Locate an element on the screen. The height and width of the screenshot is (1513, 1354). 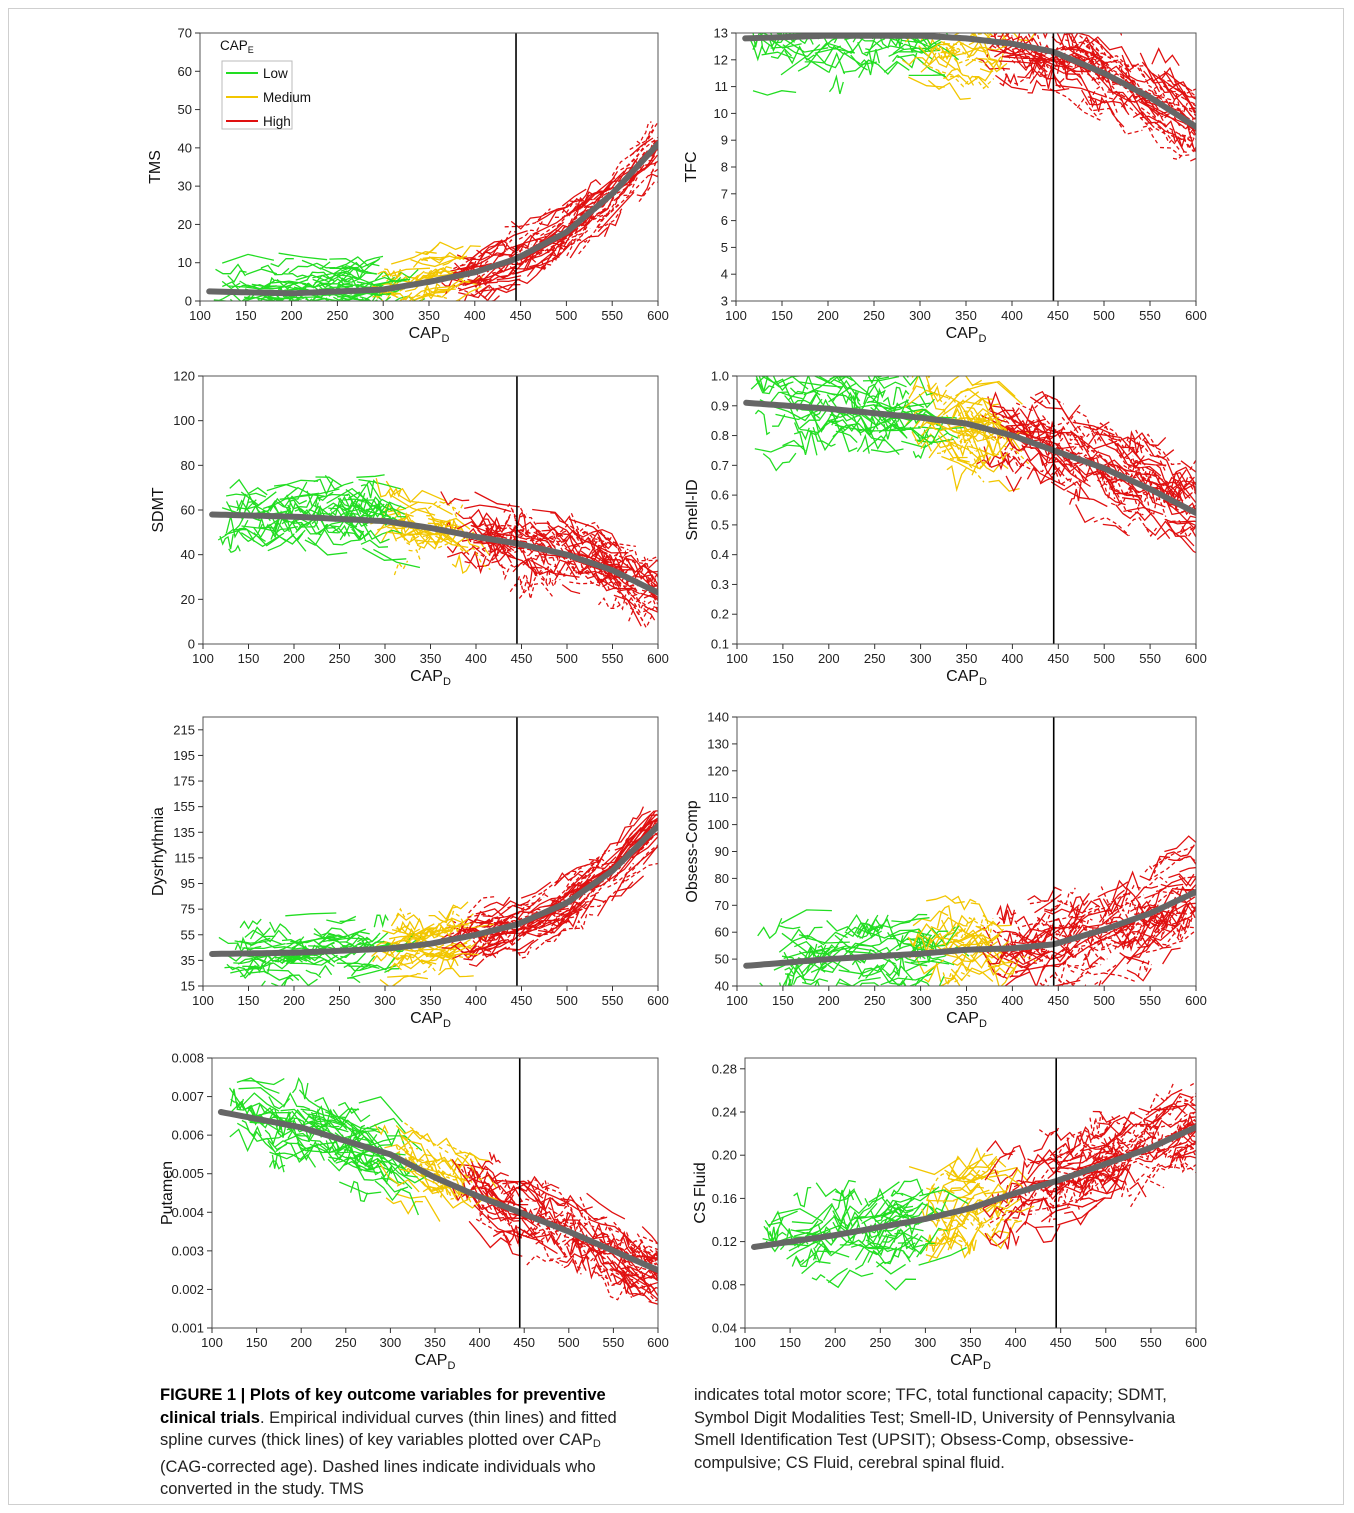
x-axis-label: CAPD is located at coordinates (966, 678).